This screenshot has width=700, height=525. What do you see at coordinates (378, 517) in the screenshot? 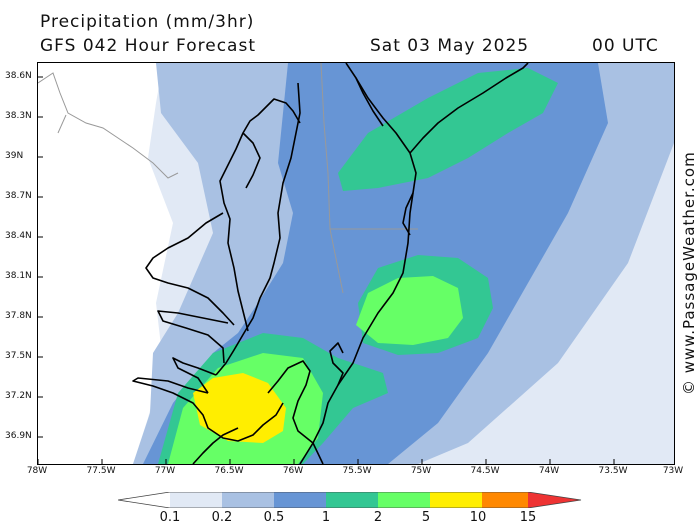
I see `legend-label: 2` at bounding box center [378, 517].